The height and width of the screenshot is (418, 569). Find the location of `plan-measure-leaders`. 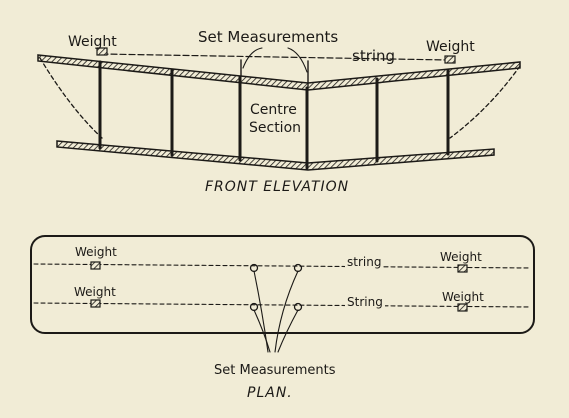

plan-measure-leaders is located at coordinates (276, 311).